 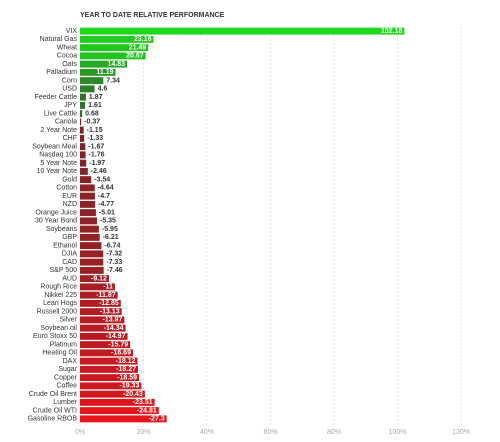 What do you see at coordinates (70, 204) in the screenshot?
I see `category-label: NZD` at bounding box center [70, 204].